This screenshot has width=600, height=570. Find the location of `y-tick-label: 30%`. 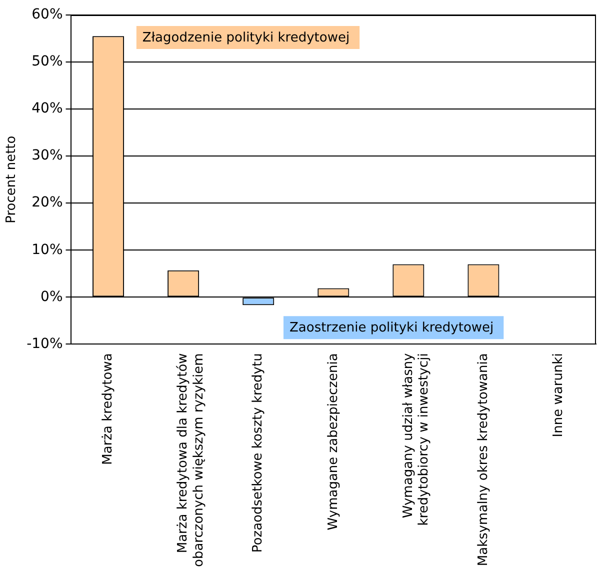

y-tick-label: 30% is located at coordinates (47, 156).